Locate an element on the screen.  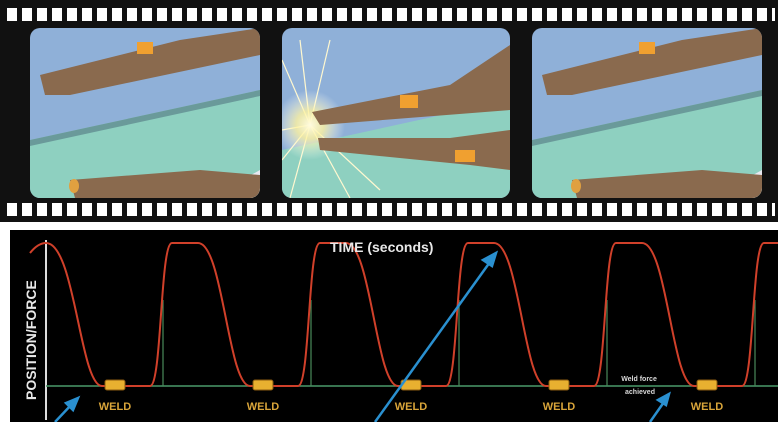
annotation: Weld force achieved is located at coordinates (640, 386).